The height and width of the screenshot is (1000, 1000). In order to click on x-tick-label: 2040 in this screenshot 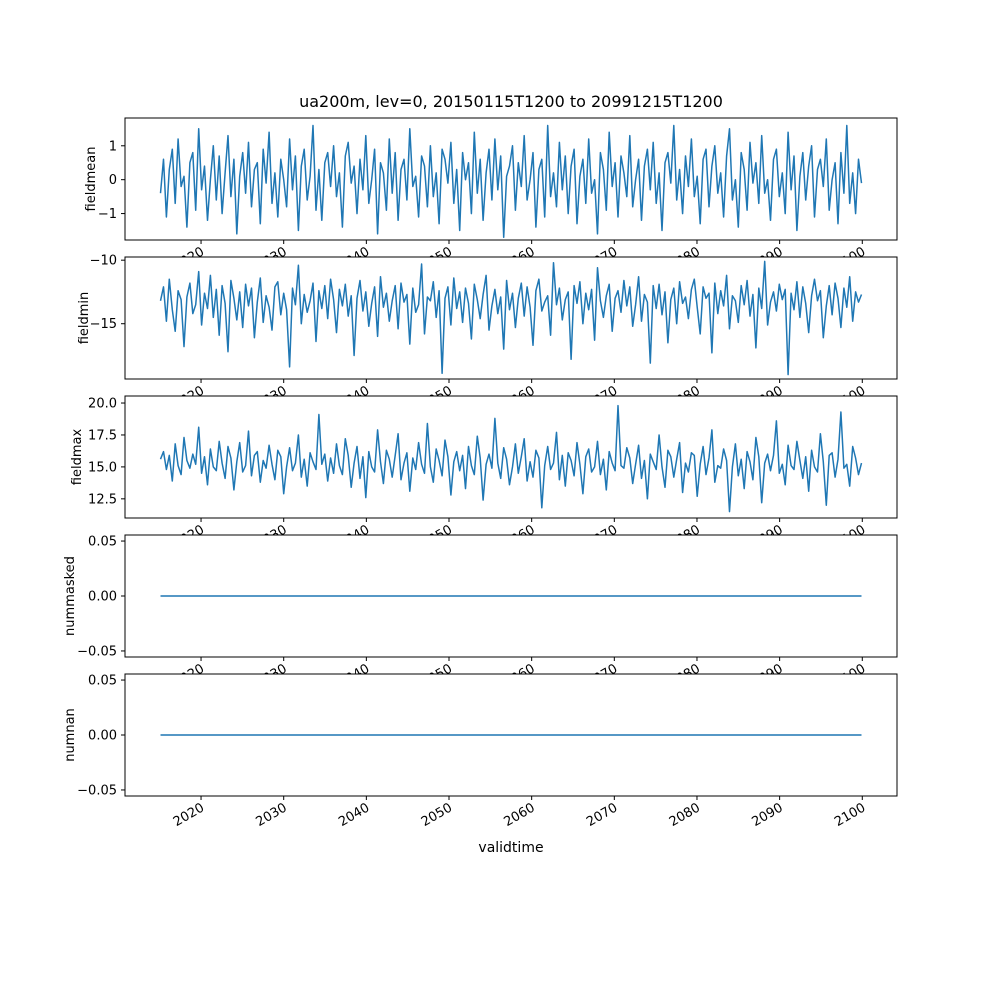, I will do `click(354, 815)`.